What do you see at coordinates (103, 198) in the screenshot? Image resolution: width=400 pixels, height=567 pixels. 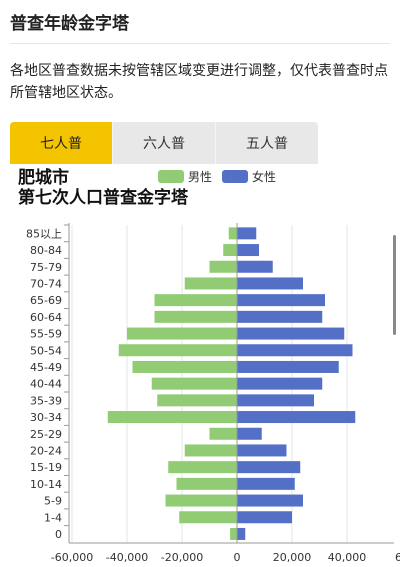 I see `chart-title-line2: 第七次人口普查金字塔` at bounding box center [103, 198].